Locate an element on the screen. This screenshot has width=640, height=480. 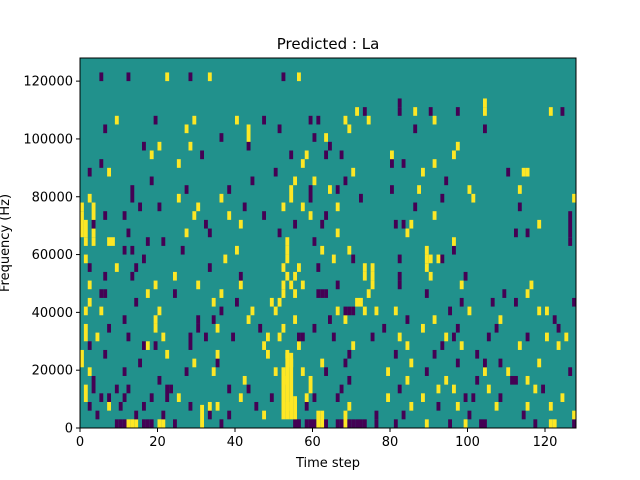
y-tick-label: 20000 is located at coordinates (52, 371).